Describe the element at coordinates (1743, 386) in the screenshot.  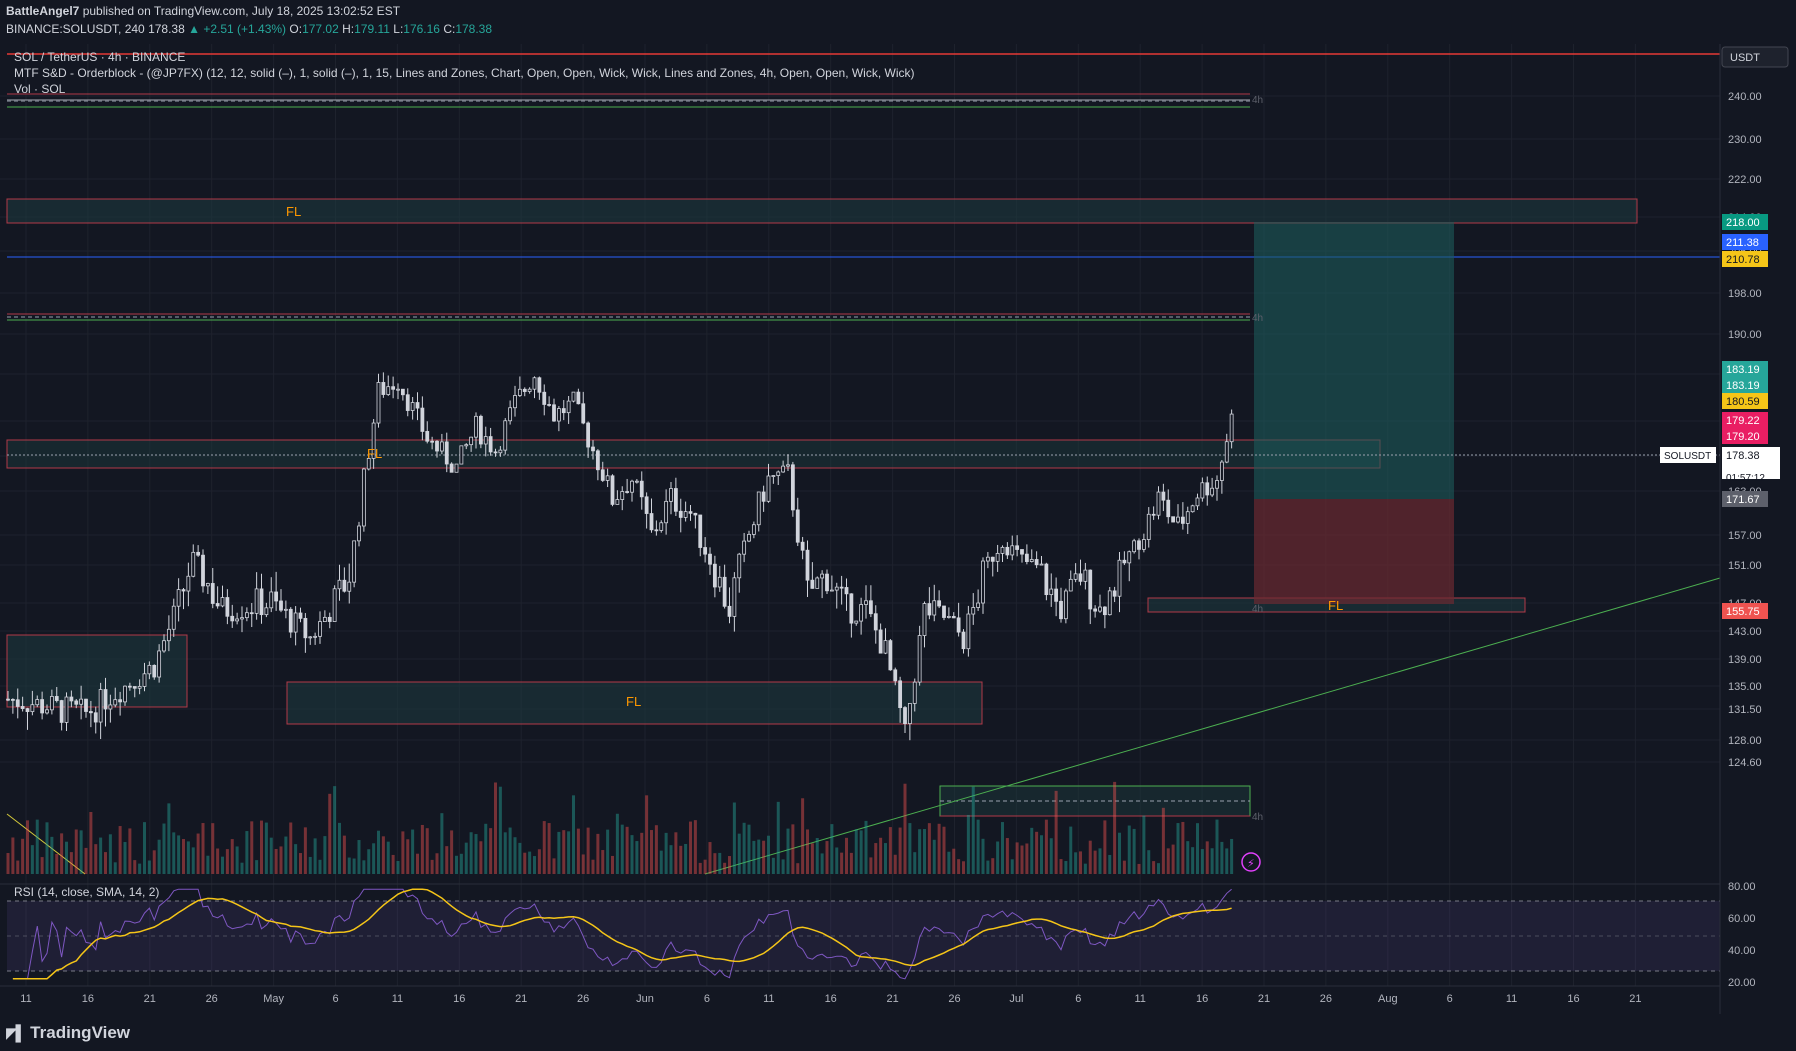
I see `price-label: 183.19` at that location.